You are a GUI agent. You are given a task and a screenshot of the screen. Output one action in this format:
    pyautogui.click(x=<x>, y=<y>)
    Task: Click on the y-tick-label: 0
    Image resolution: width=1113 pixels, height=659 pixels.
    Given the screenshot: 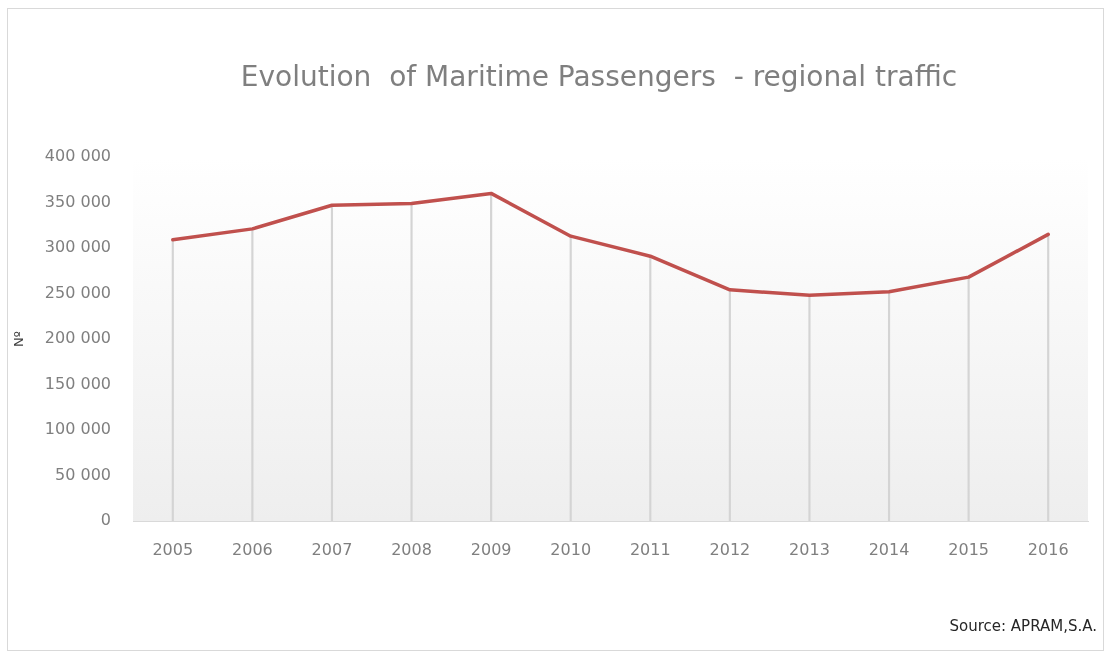 What is the action you would take?
    pyautogui.click(x=105, y=520)
    